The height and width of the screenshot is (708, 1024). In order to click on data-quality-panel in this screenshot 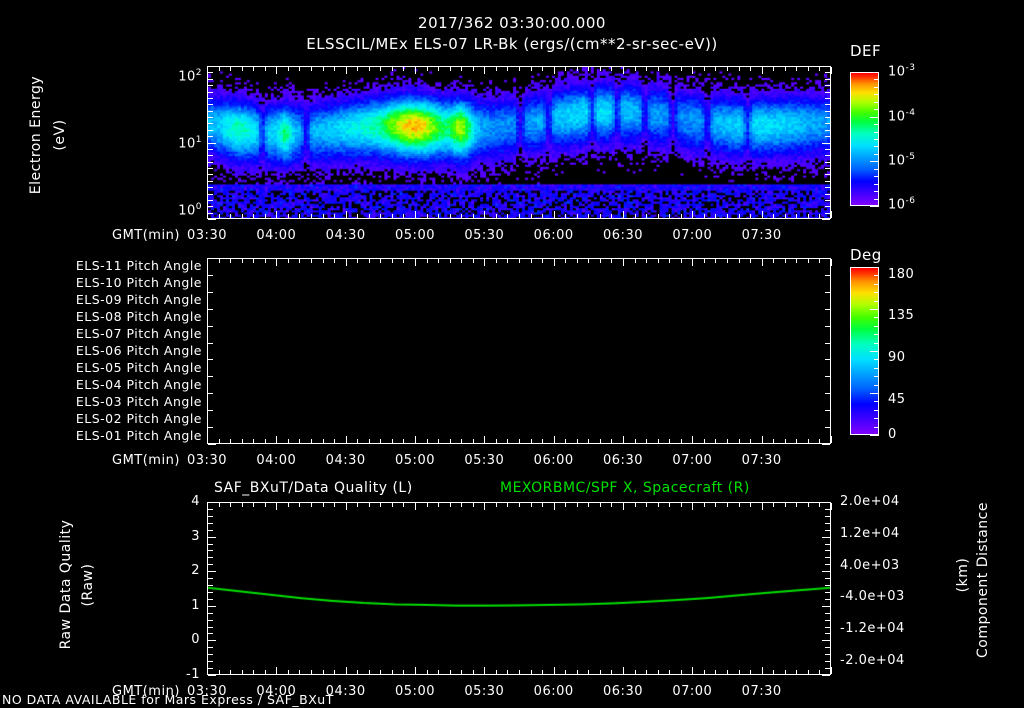, I will do `click(519, 588)`.